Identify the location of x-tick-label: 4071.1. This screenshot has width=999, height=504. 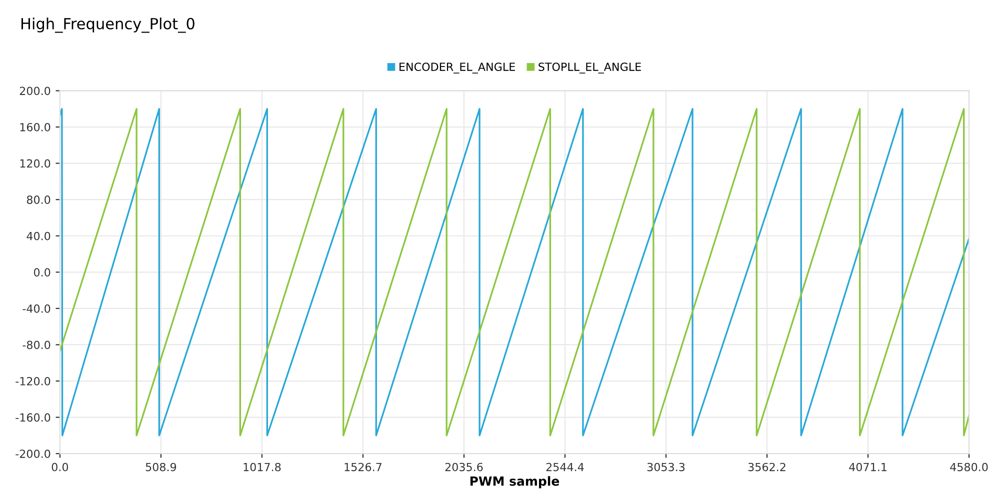
(867, 467).